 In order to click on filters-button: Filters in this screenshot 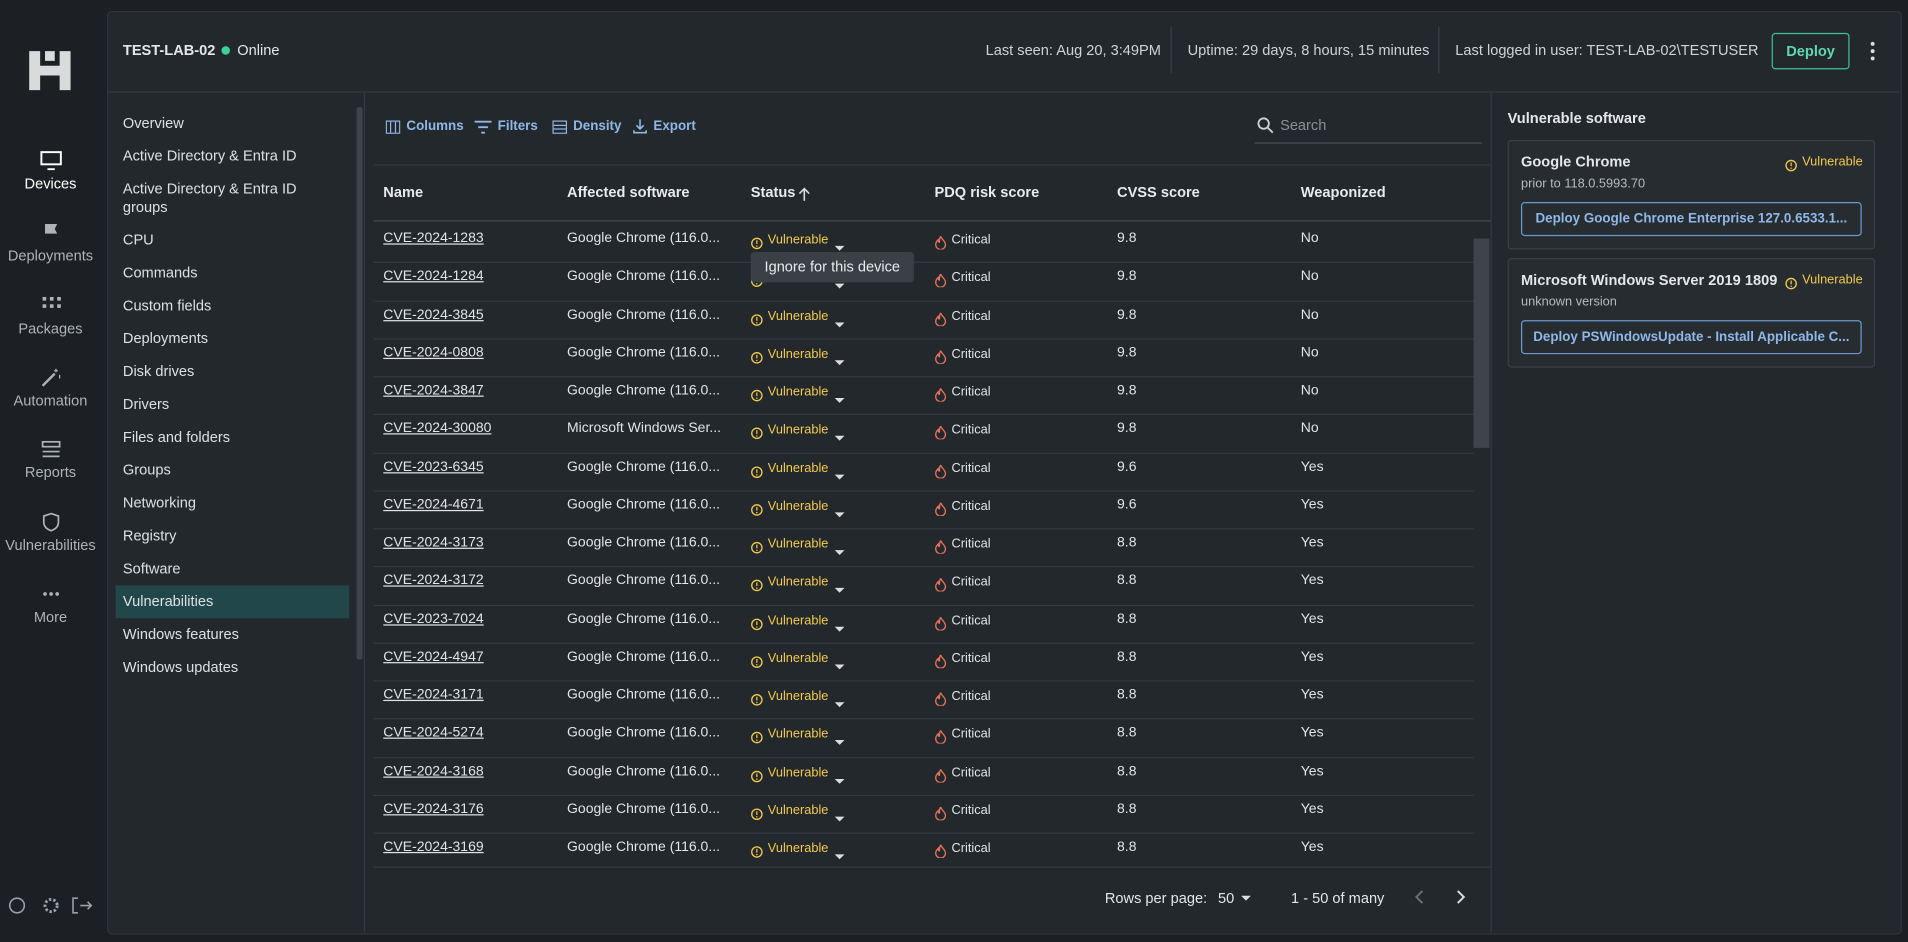, I will do `click(506, 126)`.